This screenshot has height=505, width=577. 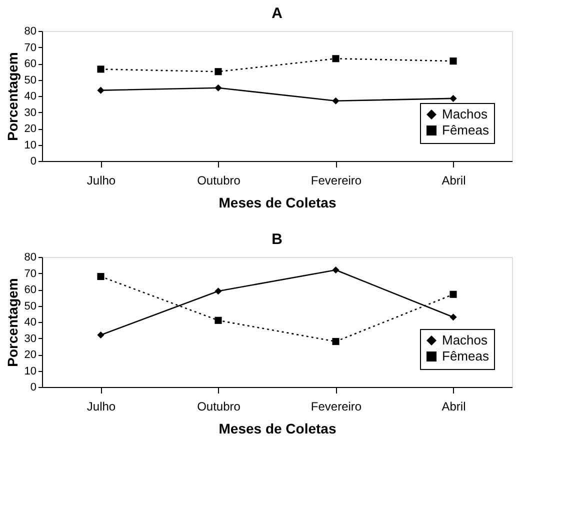 I want to click on chart-title: A, so click(x=277, y=13).